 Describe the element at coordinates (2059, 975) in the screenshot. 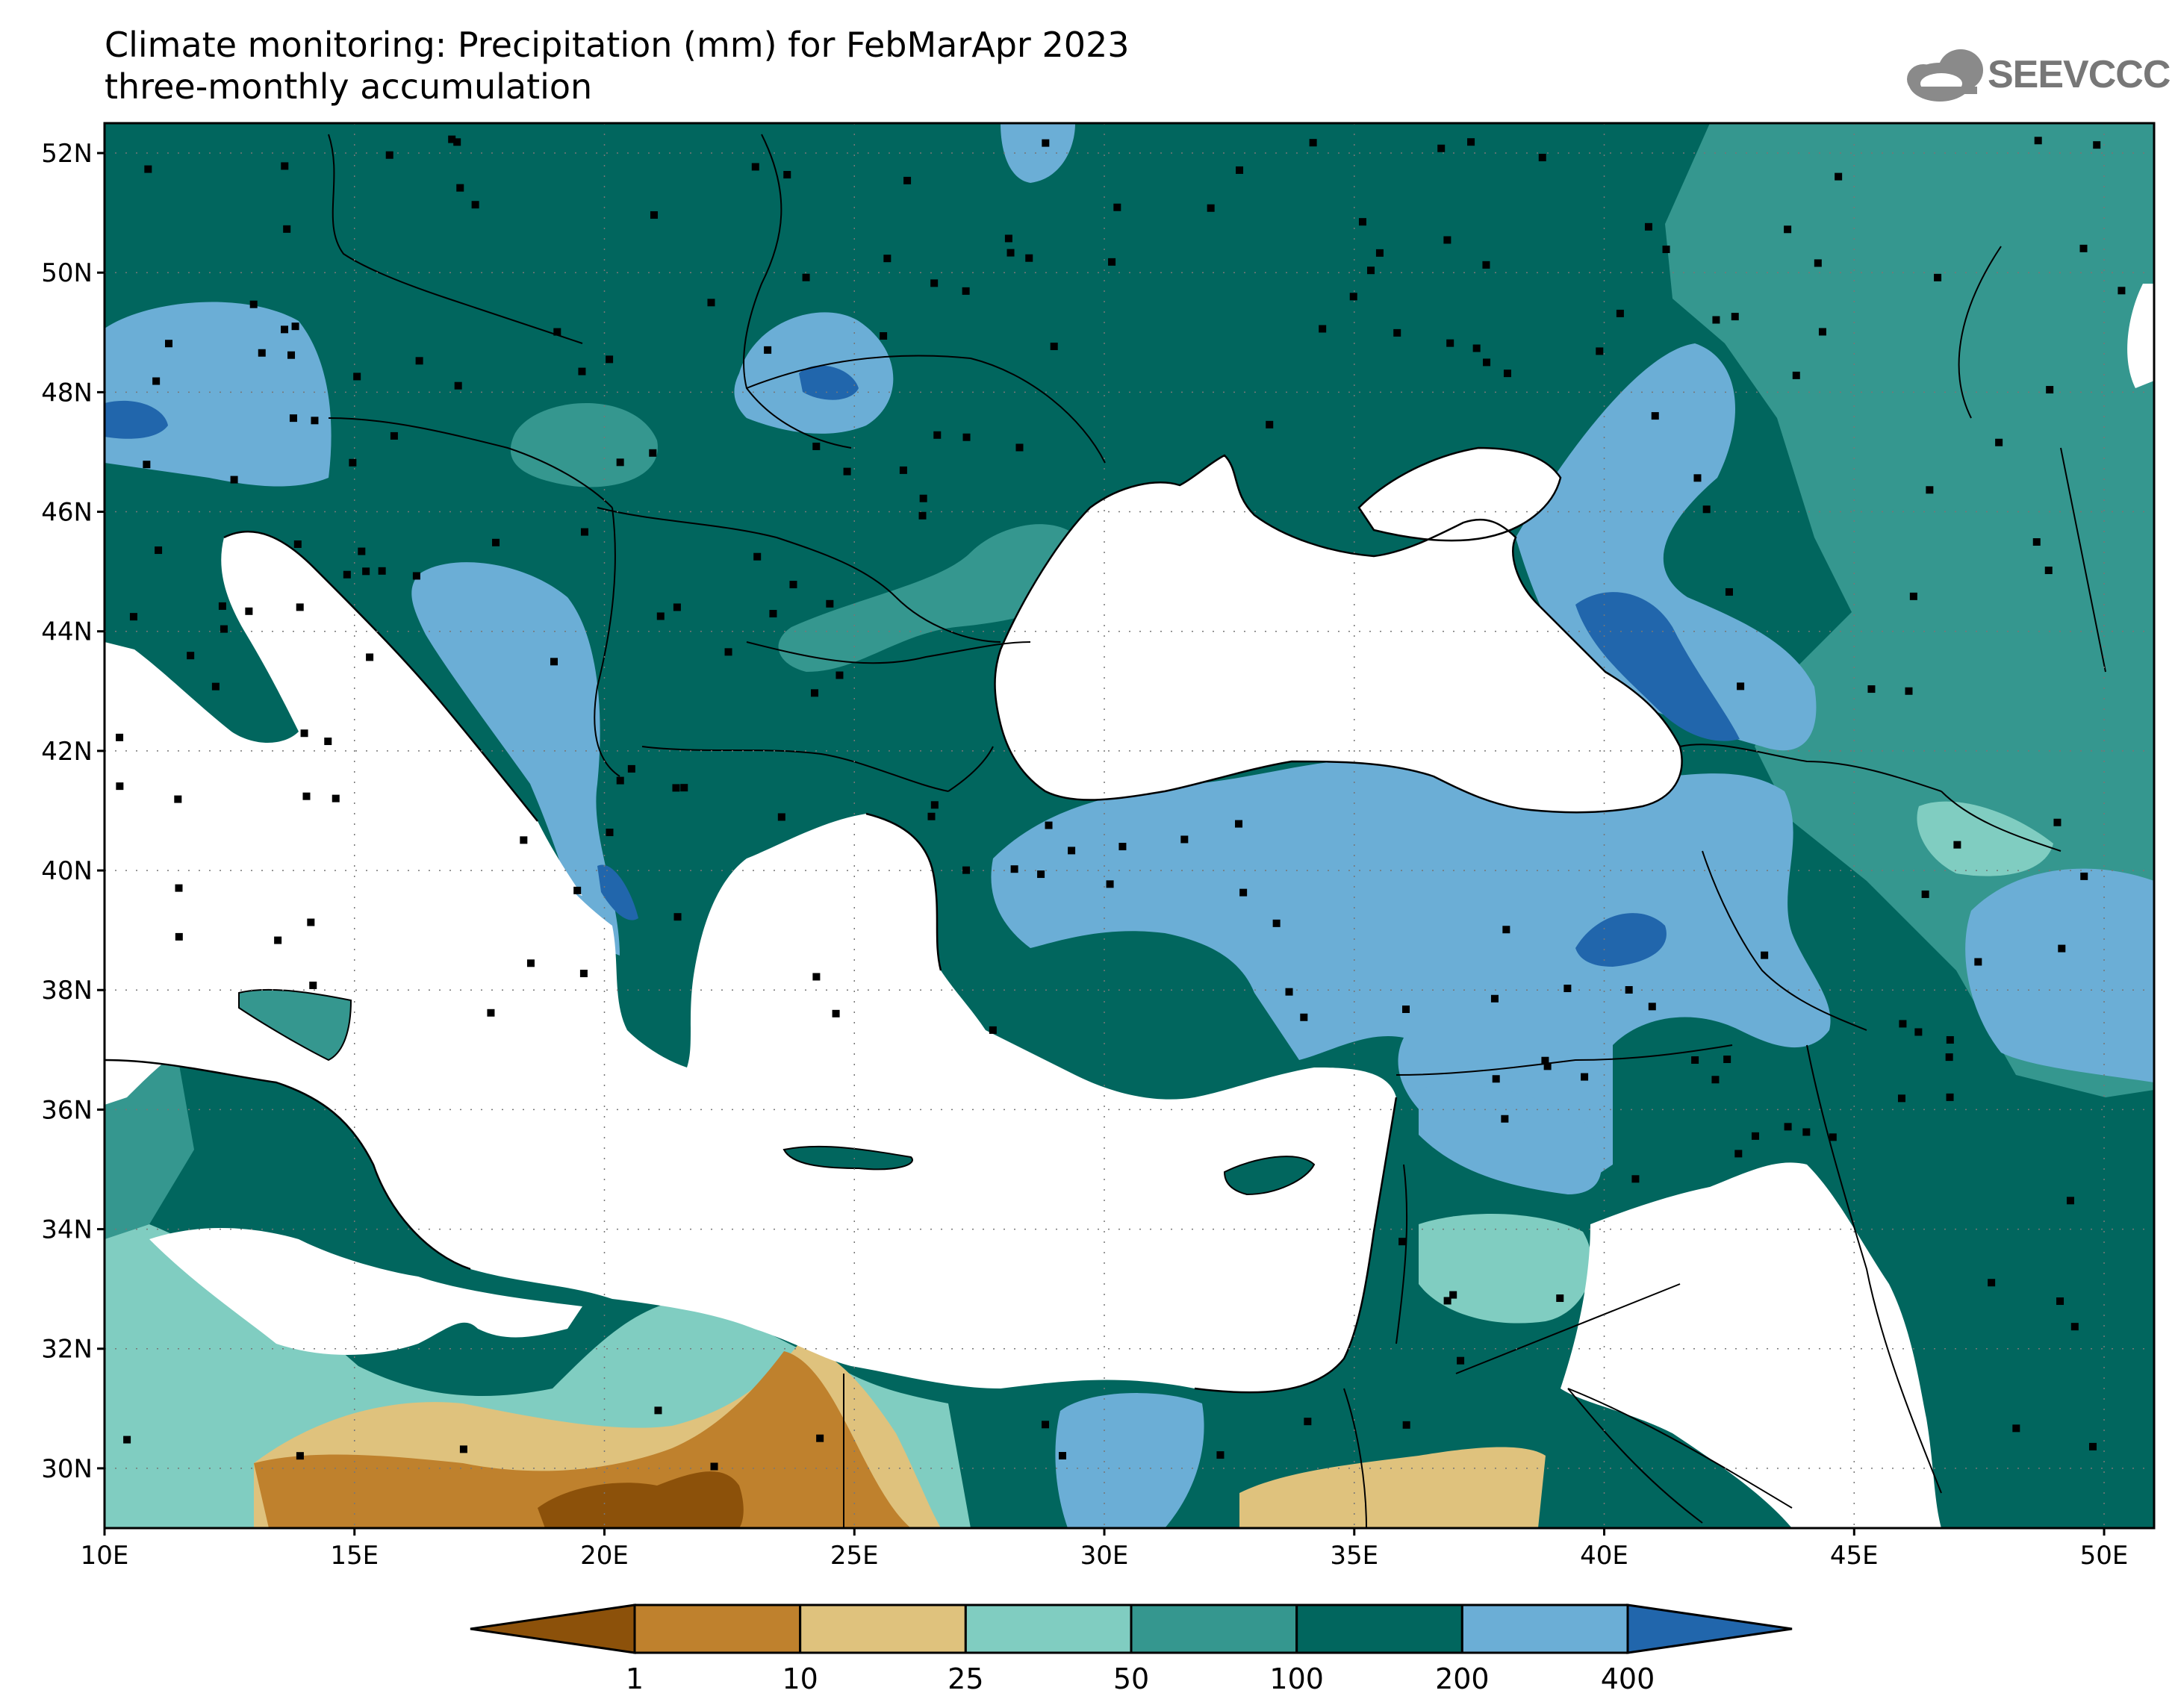

I see `precip-zone-200-400-zagros` at that location.